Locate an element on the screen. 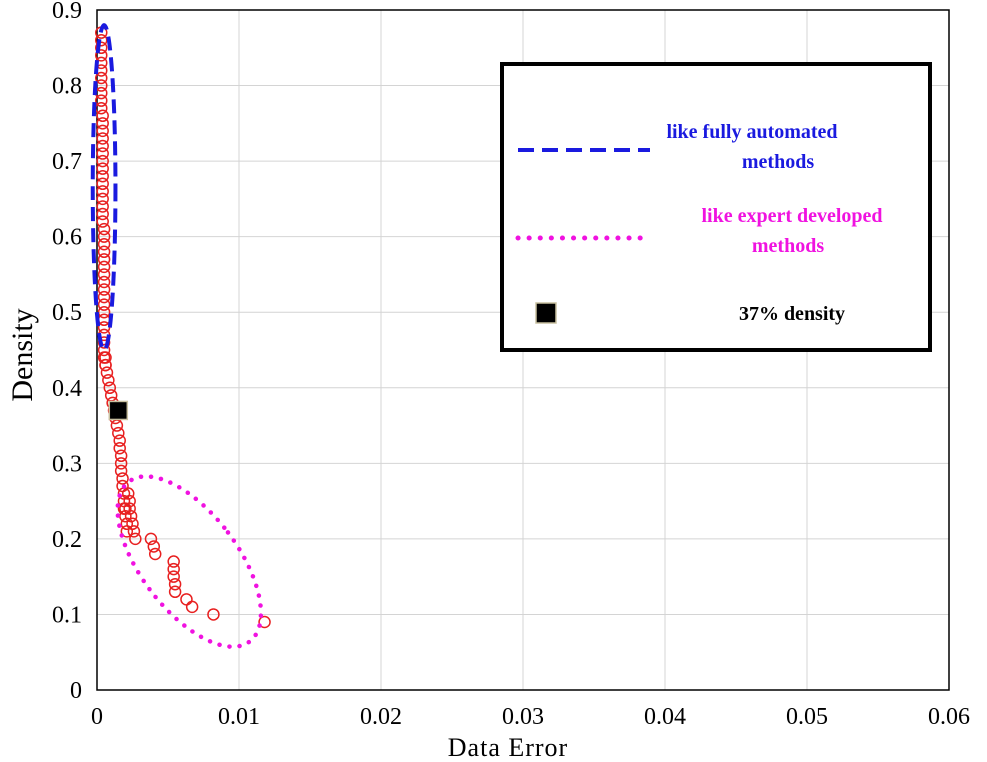 This screenshot has width=987, height=762. y-tick-label: 0.9 is located at coordinates (67, 12).